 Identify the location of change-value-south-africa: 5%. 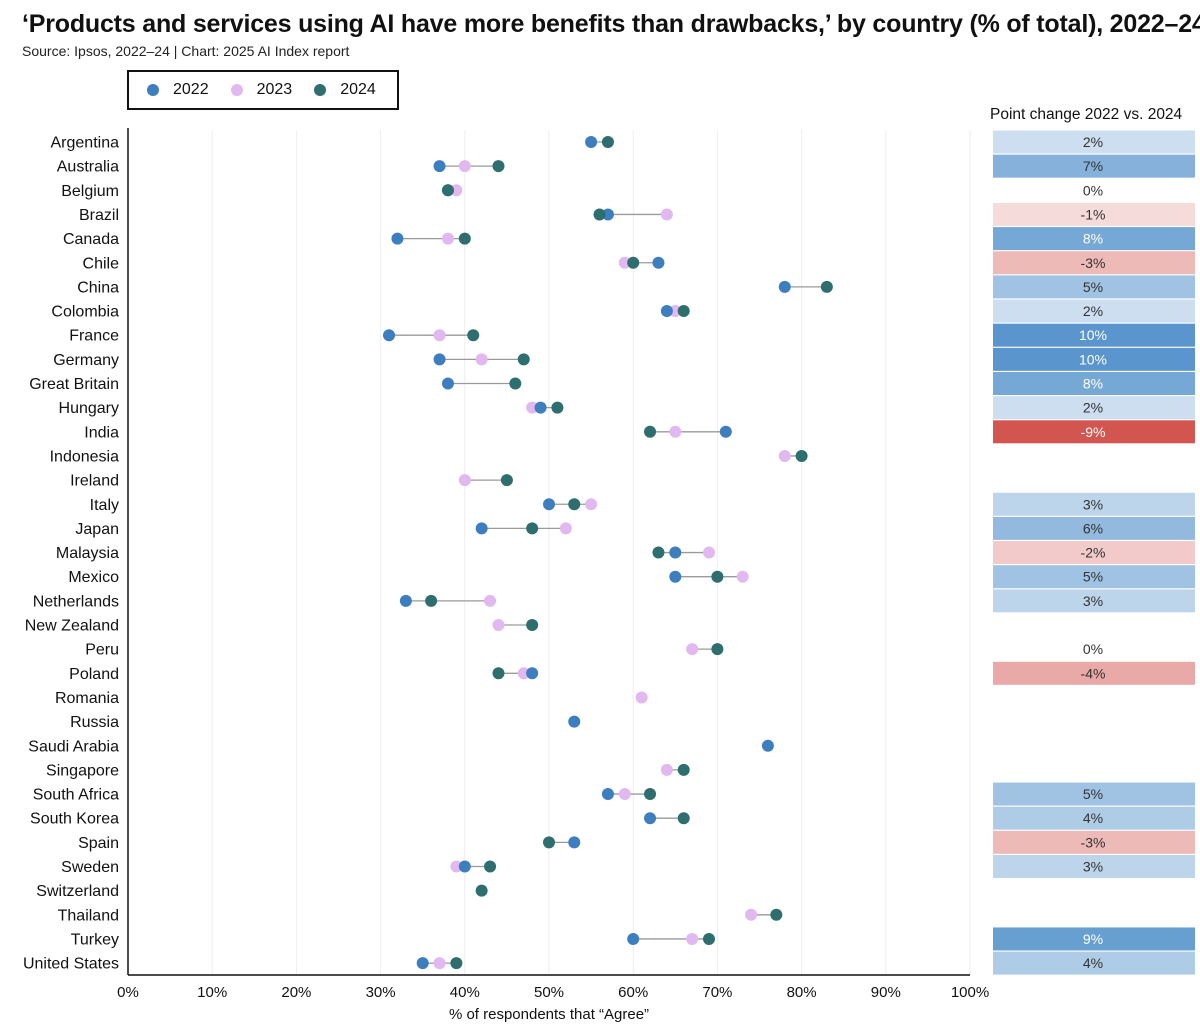
(1093, 794).